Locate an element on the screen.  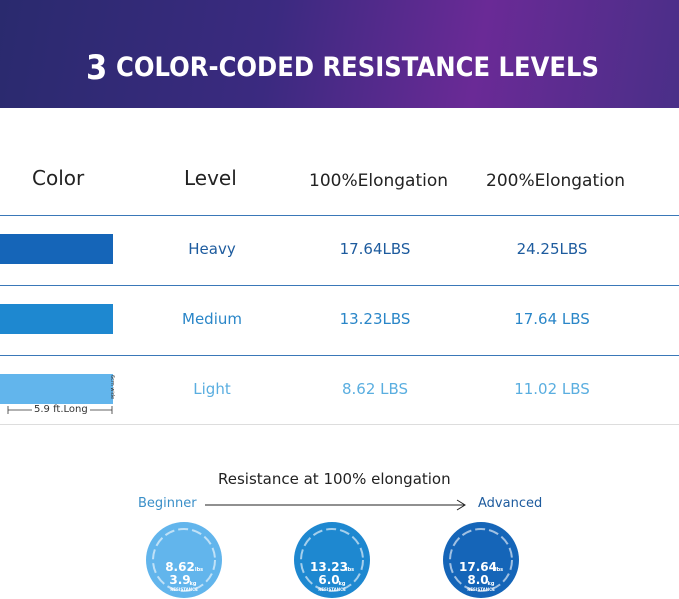
cell: 8.62 LBS is located at coordinates (375, 389).